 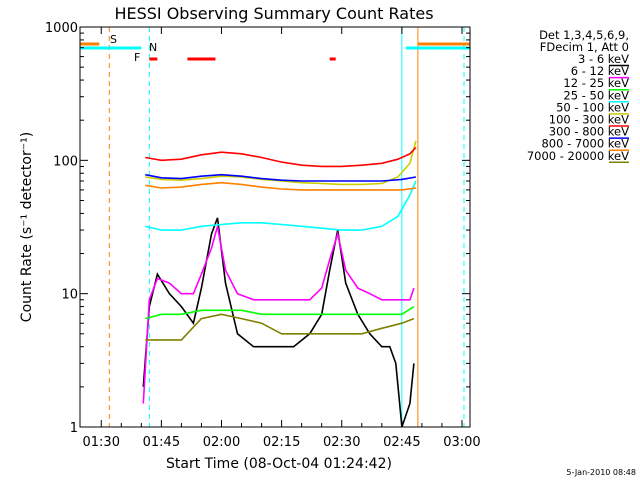 I want to click on y-tick-label-3: 1000, so click(x=61, y=28).